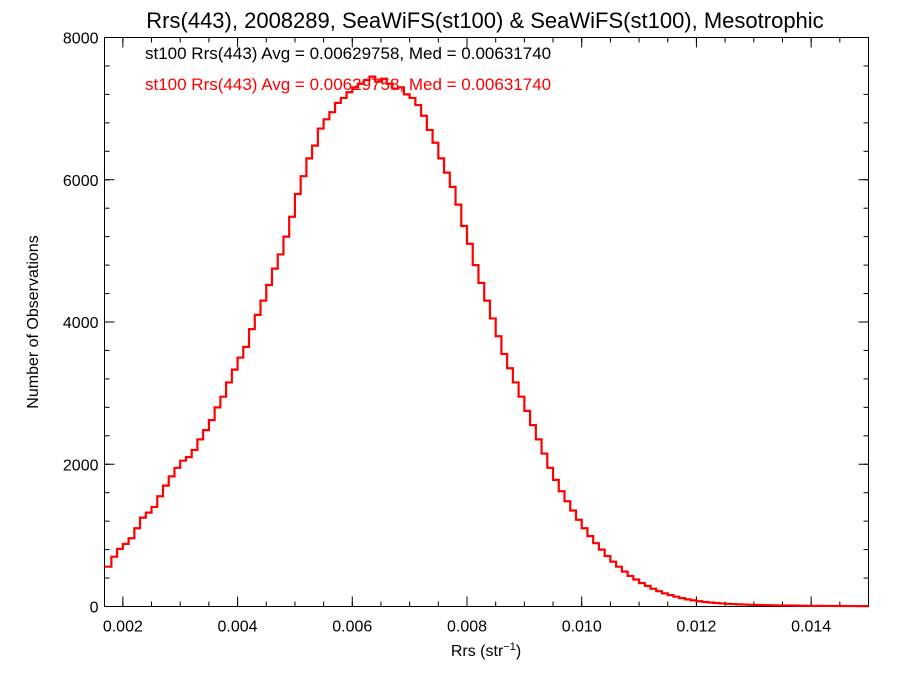 The width and height of the screenshot is (900, 675). What do you see at coordinates (518, 651) in the screenshot?
I see `x-axis-label-end: )` at bounding box center [518, 651].